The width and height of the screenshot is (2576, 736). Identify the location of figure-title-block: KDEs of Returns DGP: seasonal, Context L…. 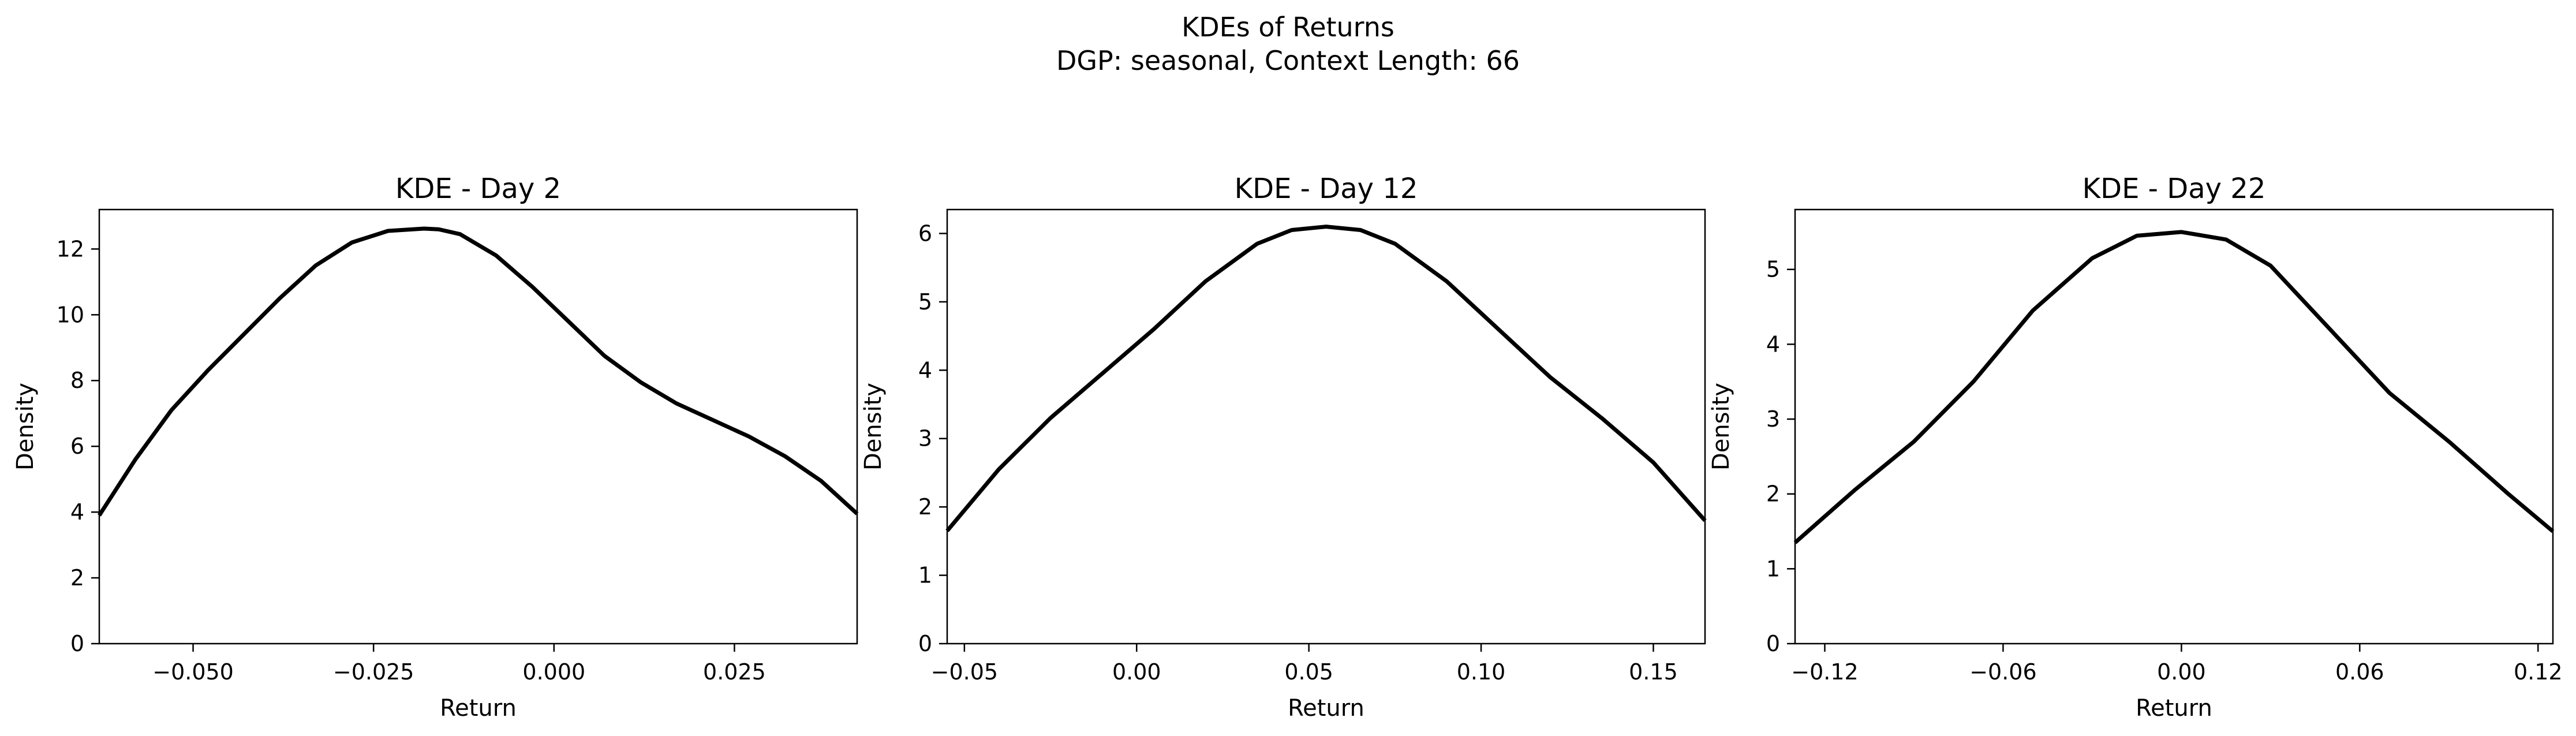
(1288, 43).